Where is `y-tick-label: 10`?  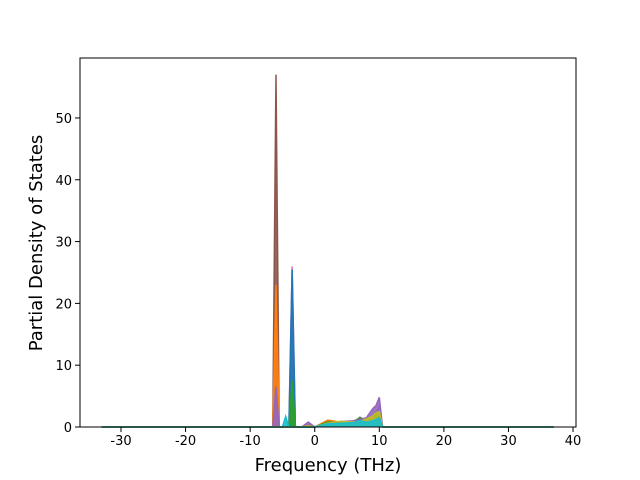
y-tick-label: 10 is located at coordinates (63, 366).